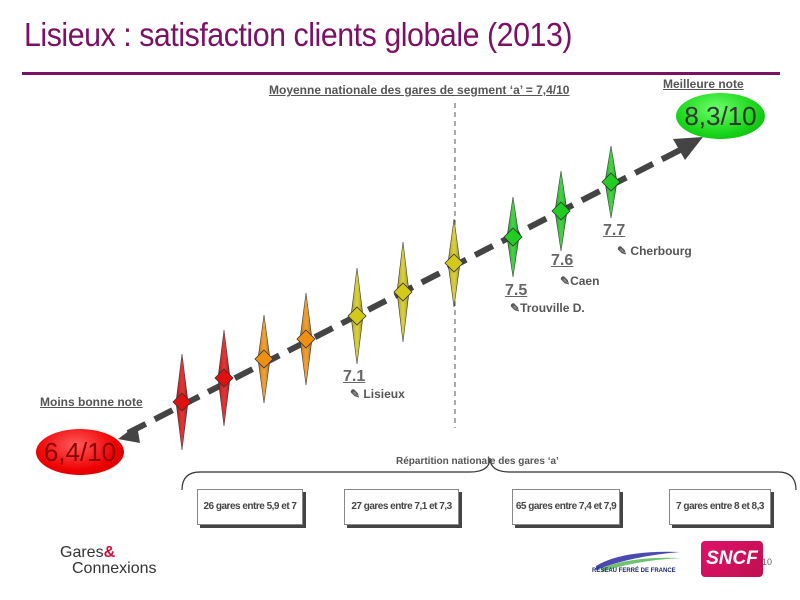 Image resolution: width=800 pixels, height=600 pixels. I want to click on station-name-trouville: ✎Trouville D., so click(547, 308).